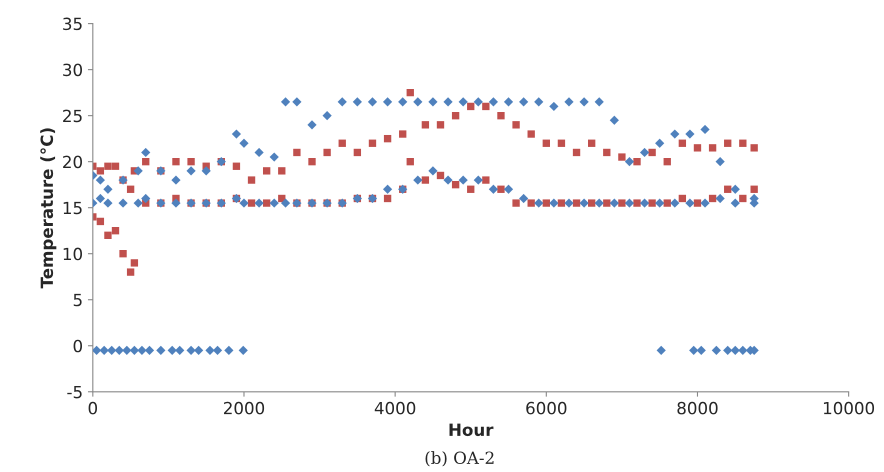 This screenshot has height=472, width=884. I want to click on y-tick-label: 15, so click(73, 208).